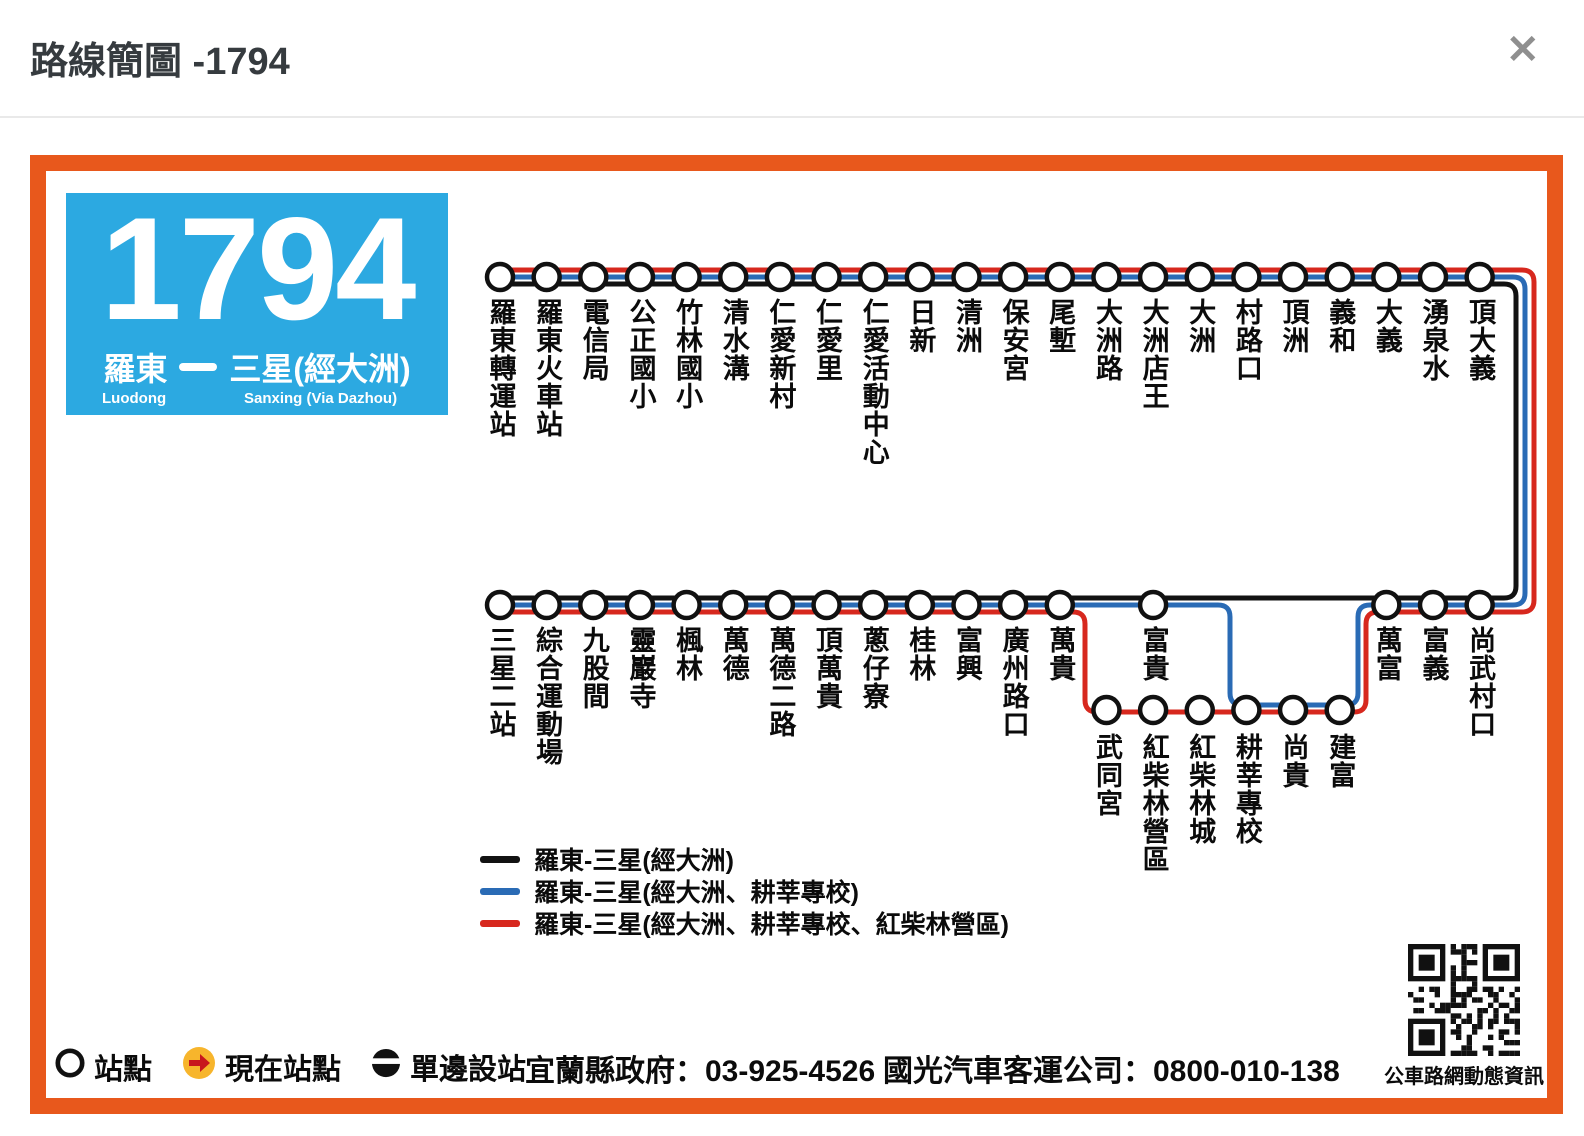  I want to click on station-label: 富貴, so click(1153, 654).